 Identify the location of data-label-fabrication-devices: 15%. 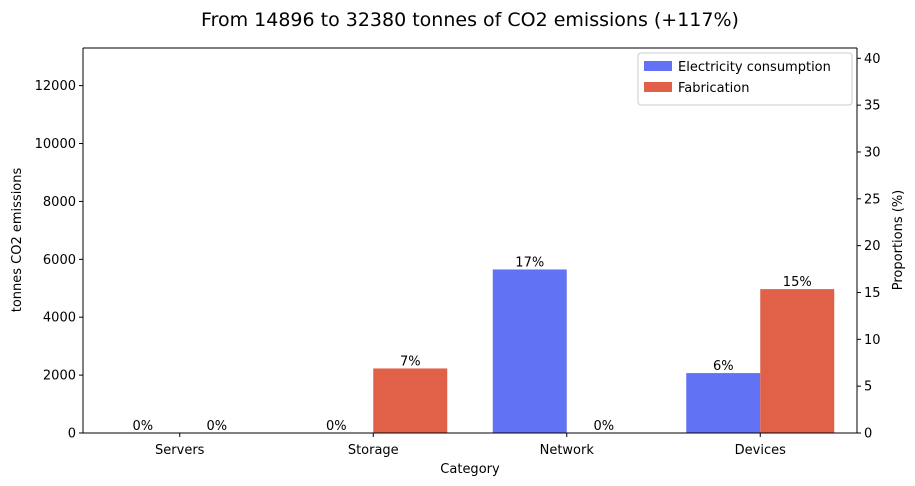
(797, 282).